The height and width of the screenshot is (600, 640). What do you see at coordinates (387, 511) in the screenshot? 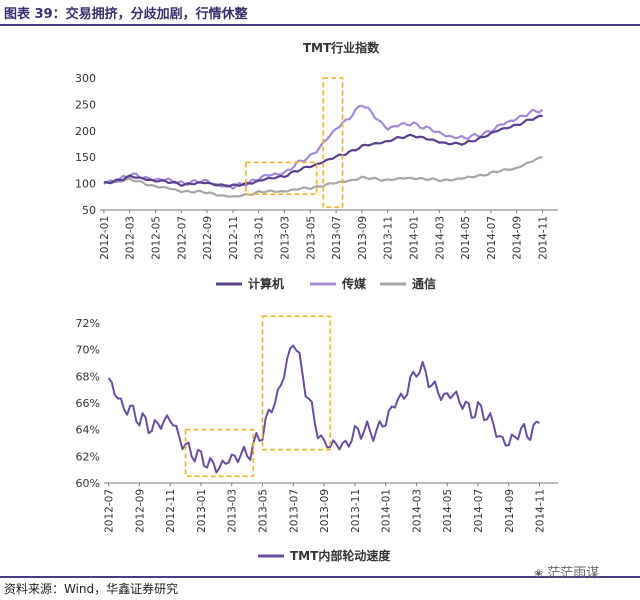
I see `chart2-x-tick: 2014-01` at bounding box center [387, 511].